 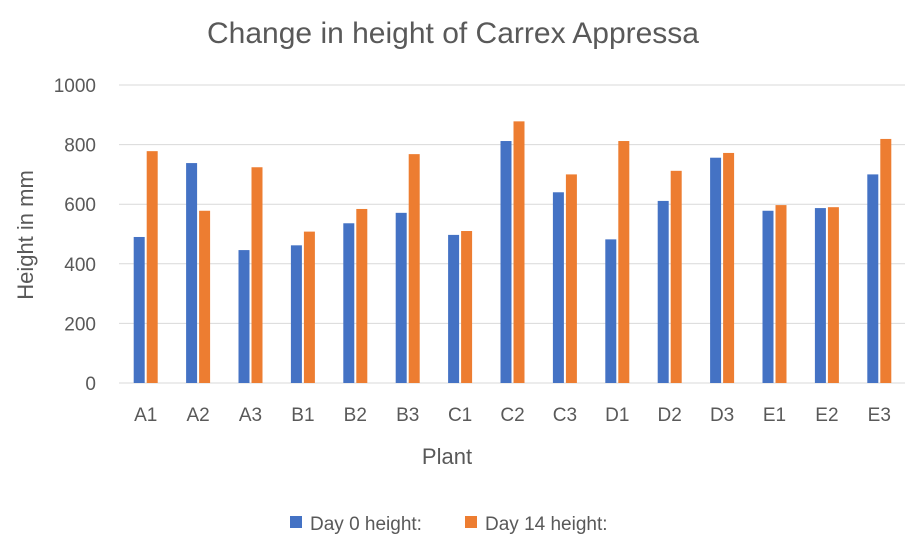 I want to click on y-axis-ticks: 0 200 400 600 800 1000, so click(x=75, y=235).